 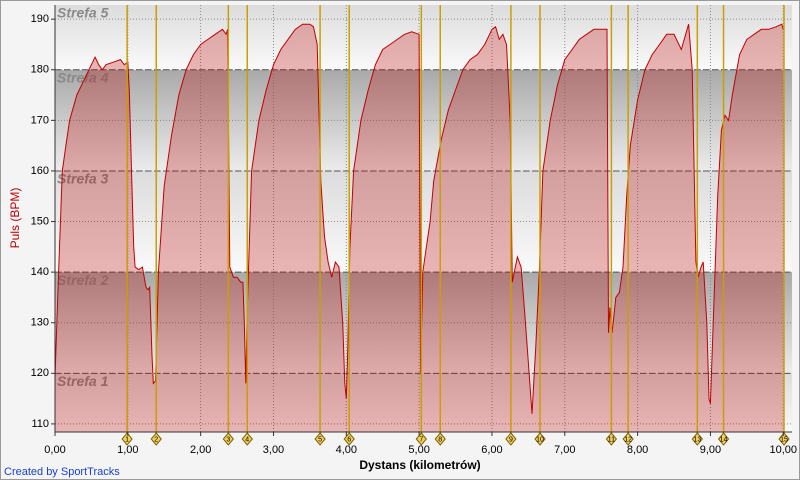 What do you see at coordinates (40, 70) in the screenshot?
I see `y-tick-label: 180` at bounding box center [40, 70].